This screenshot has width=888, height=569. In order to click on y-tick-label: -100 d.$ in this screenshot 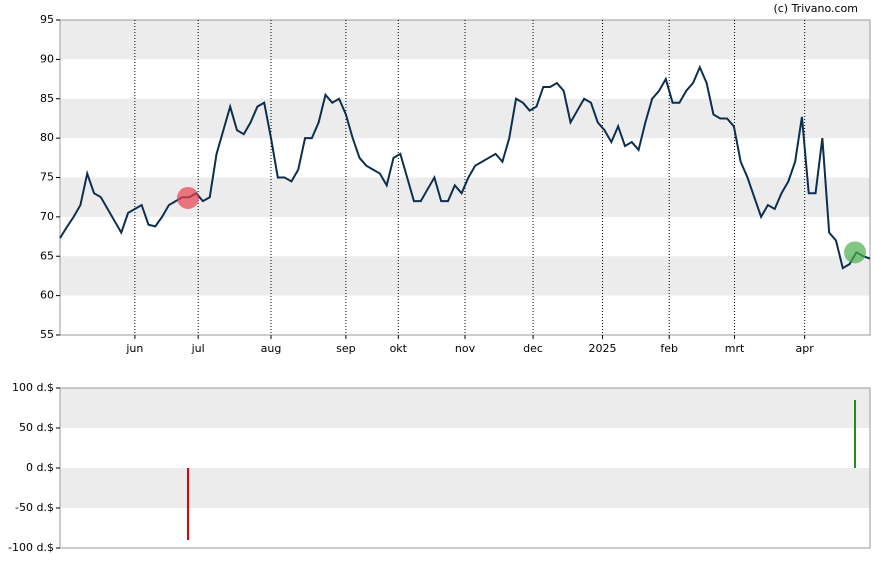, I will do `click(31, 547)`.